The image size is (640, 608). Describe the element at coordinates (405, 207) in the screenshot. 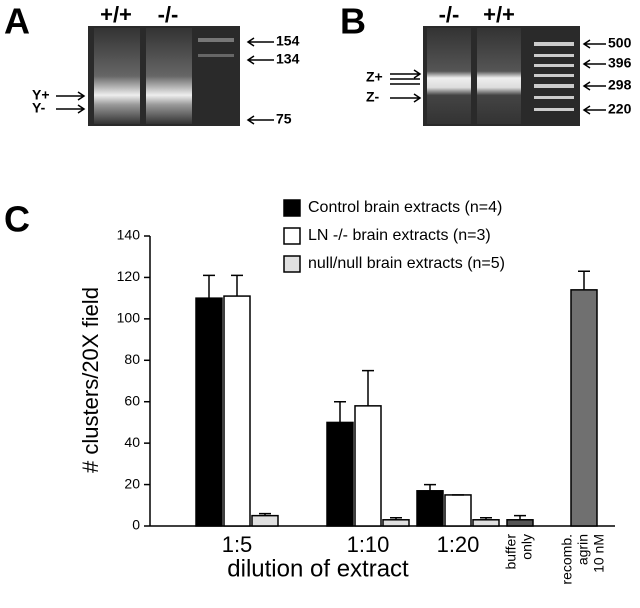

I see `legend-label: Control brain extracts (n=4)` at that location.